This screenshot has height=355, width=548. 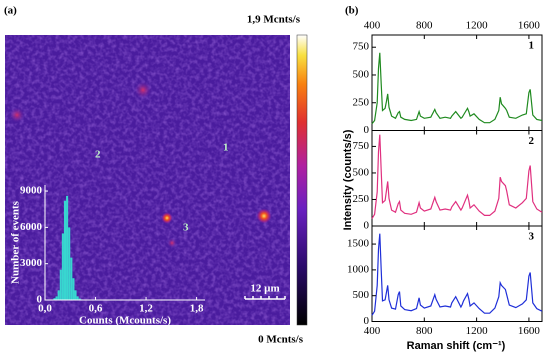 I want to click on y-tick-label: 1000, so click(x=358, y=269).